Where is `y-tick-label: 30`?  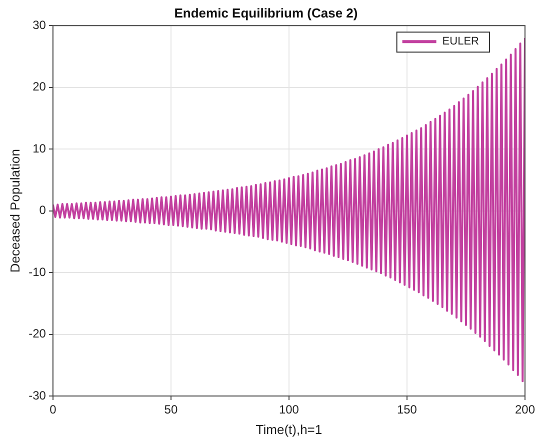 y-tick-label: 30 is located at coordinates (39, 25).